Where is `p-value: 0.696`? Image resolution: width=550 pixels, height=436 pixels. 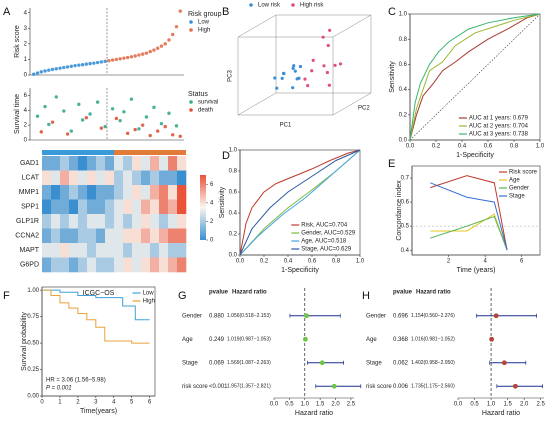 p-value: 0.696 is located at coordinates (401, 316).